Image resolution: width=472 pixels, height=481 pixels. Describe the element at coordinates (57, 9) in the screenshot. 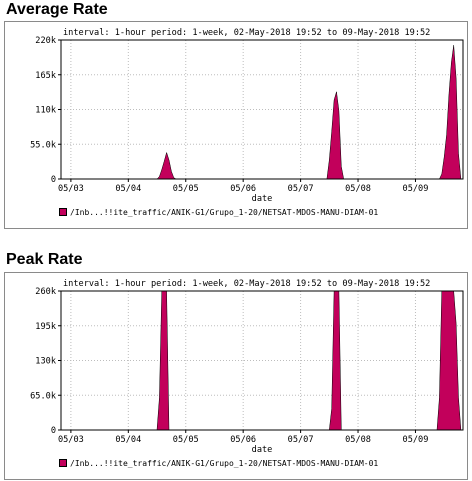

I see `average-rate-title: Average Rate` at that location.